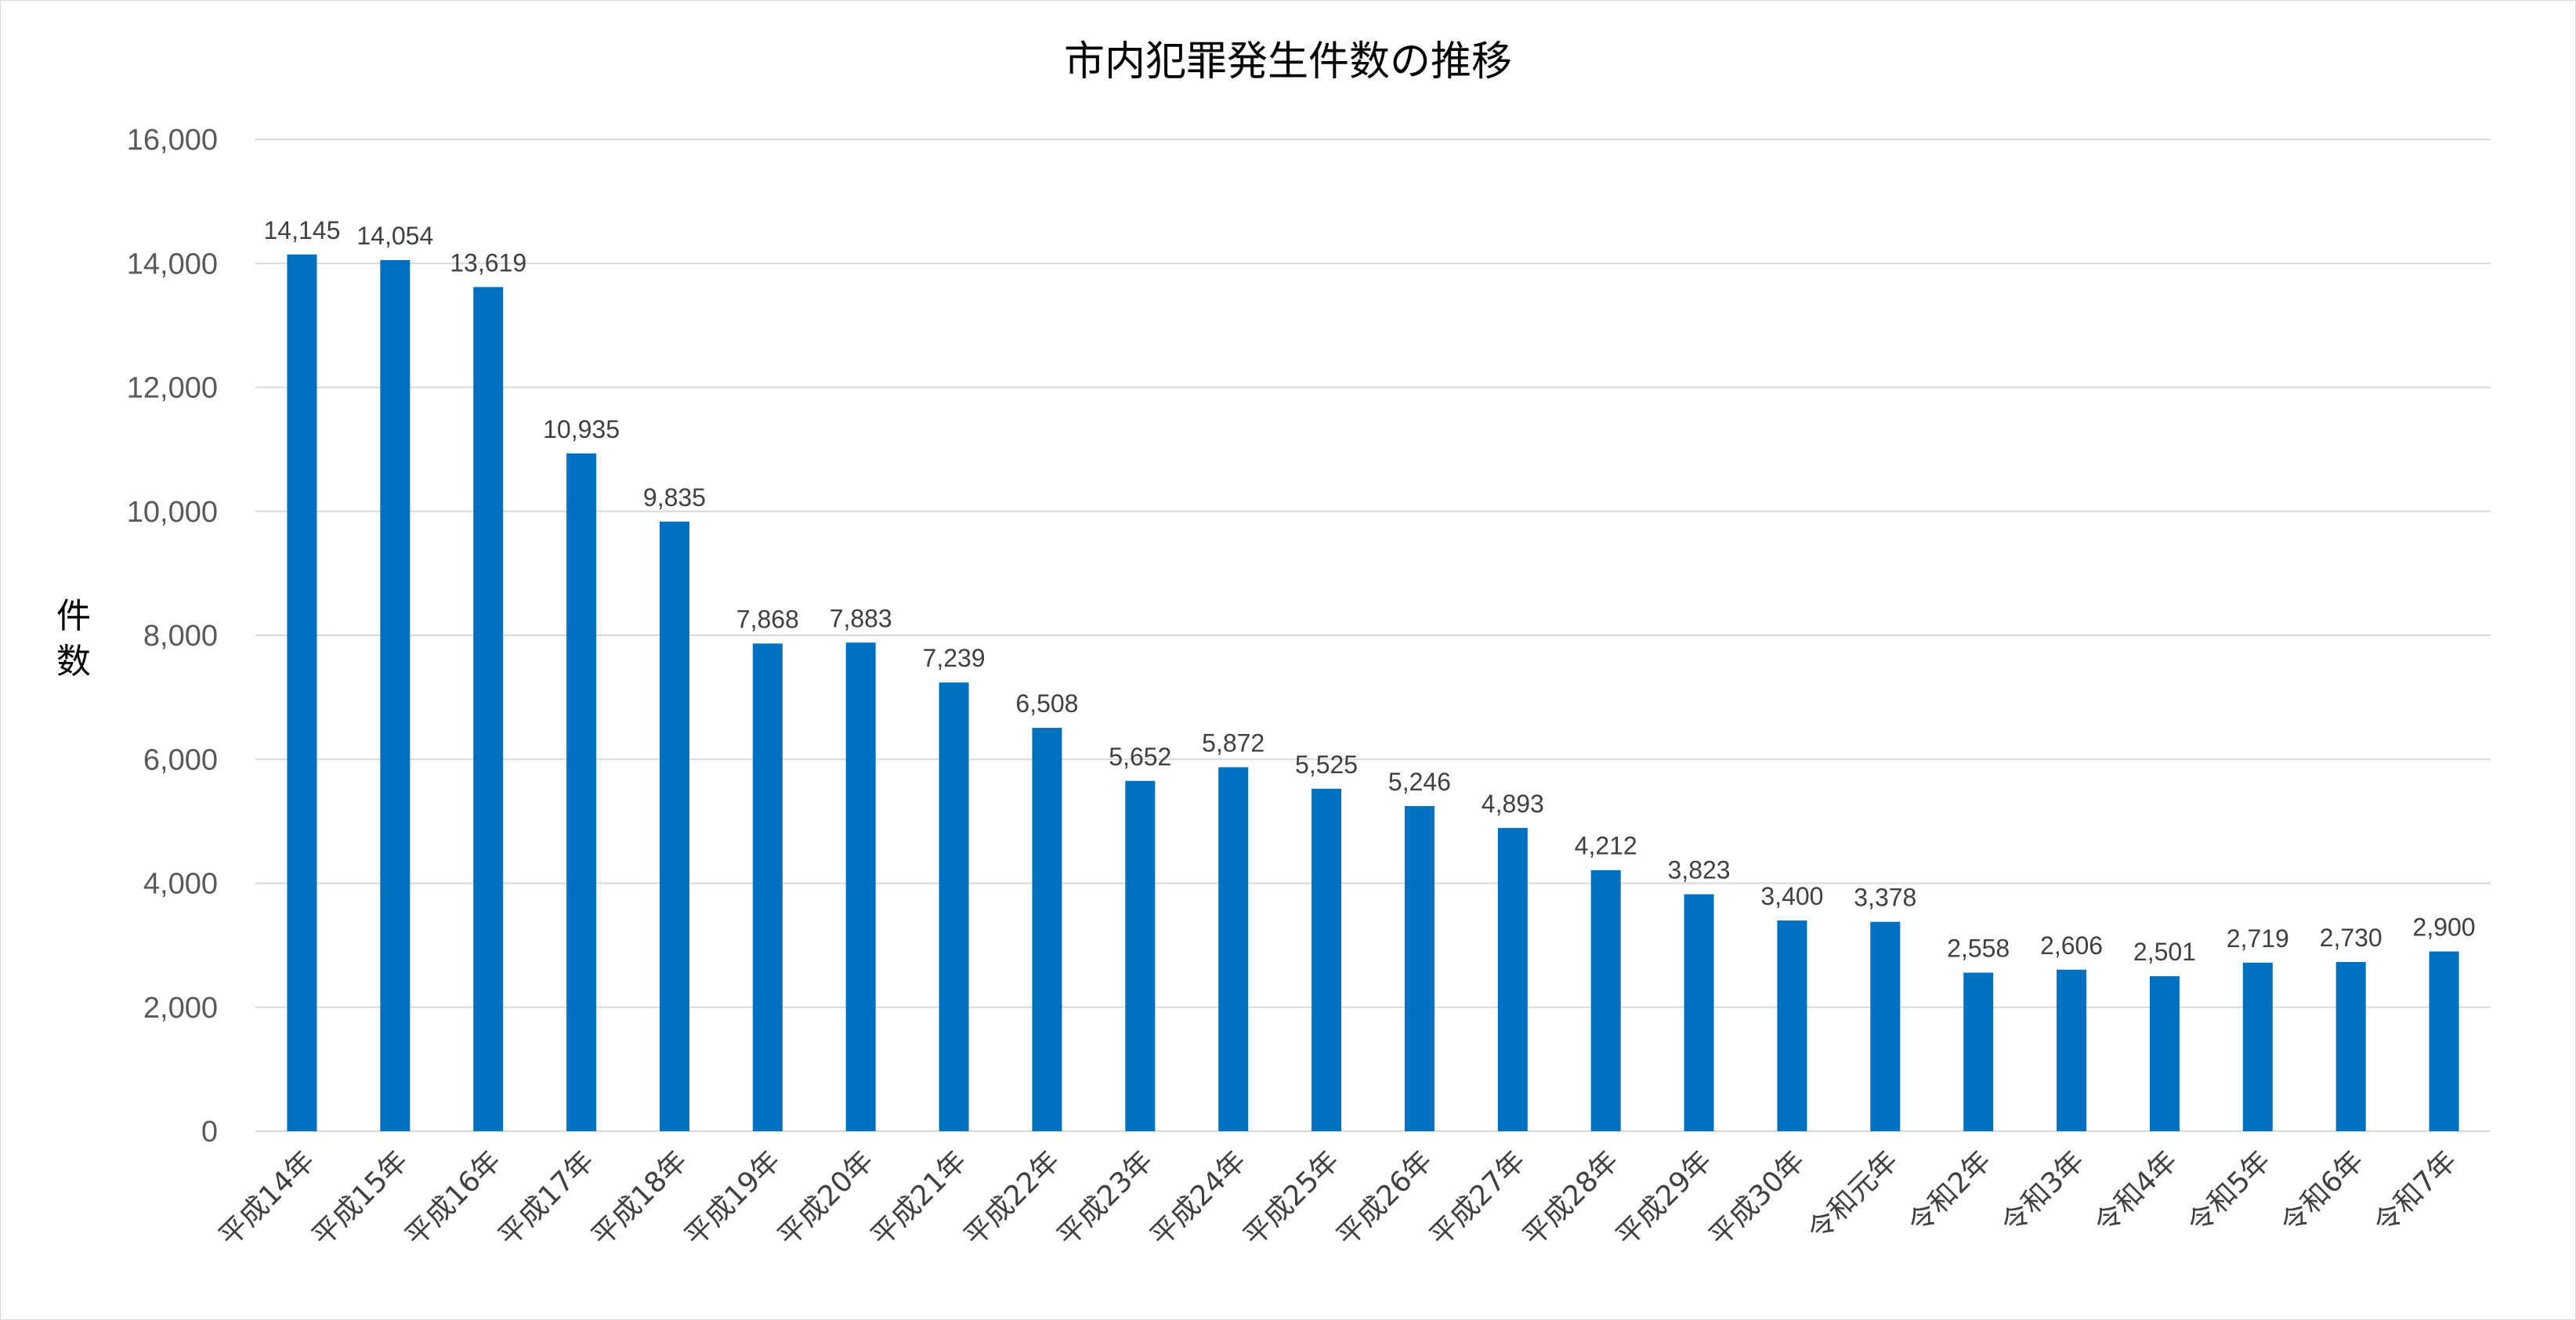  Describe the element at coordinates (73, 639) in the screenshot. I see `y-axis-title: 件数` at that location.